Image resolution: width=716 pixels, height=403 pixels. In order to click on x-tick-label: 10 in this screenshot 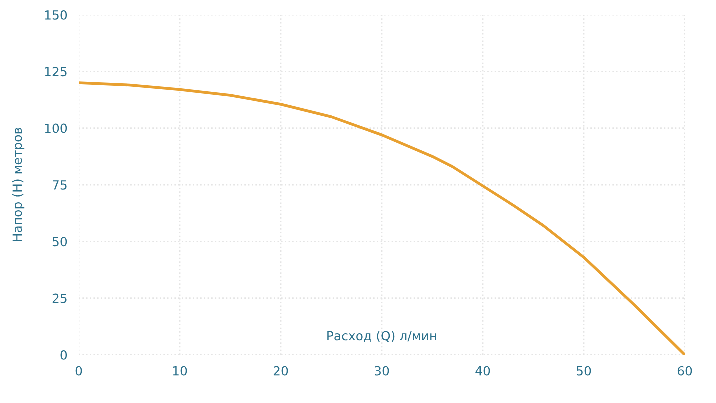, I will do `click(180, 371)`.